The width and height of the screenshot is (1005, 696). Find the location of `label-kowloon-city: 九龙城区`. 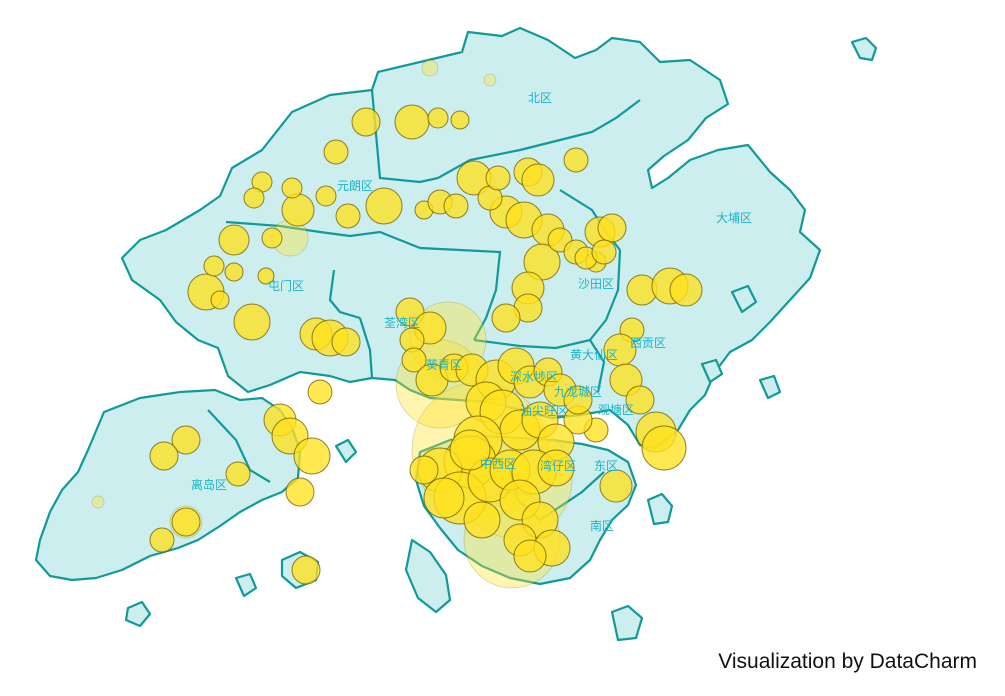

label-kowloon-city: 九龙城区 is located at coordinates (578, 392).